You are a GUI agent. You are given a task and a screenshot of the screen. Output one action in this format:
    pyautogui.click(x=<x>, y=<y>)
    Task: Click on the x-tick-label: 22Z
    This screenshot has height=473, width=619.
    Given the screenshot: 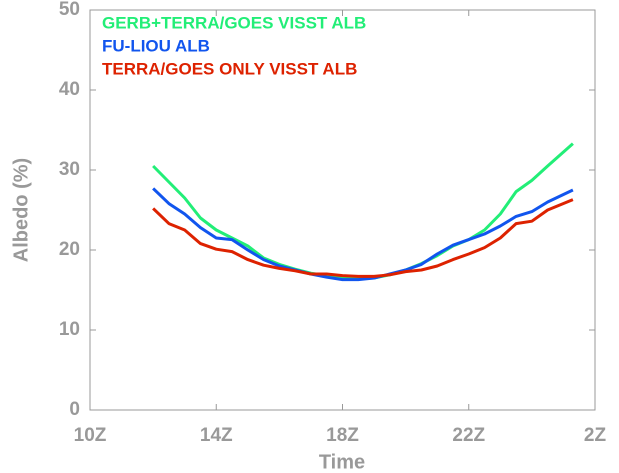 What is the action you would take?
    pyautogui.click(x=468, y=435)
    